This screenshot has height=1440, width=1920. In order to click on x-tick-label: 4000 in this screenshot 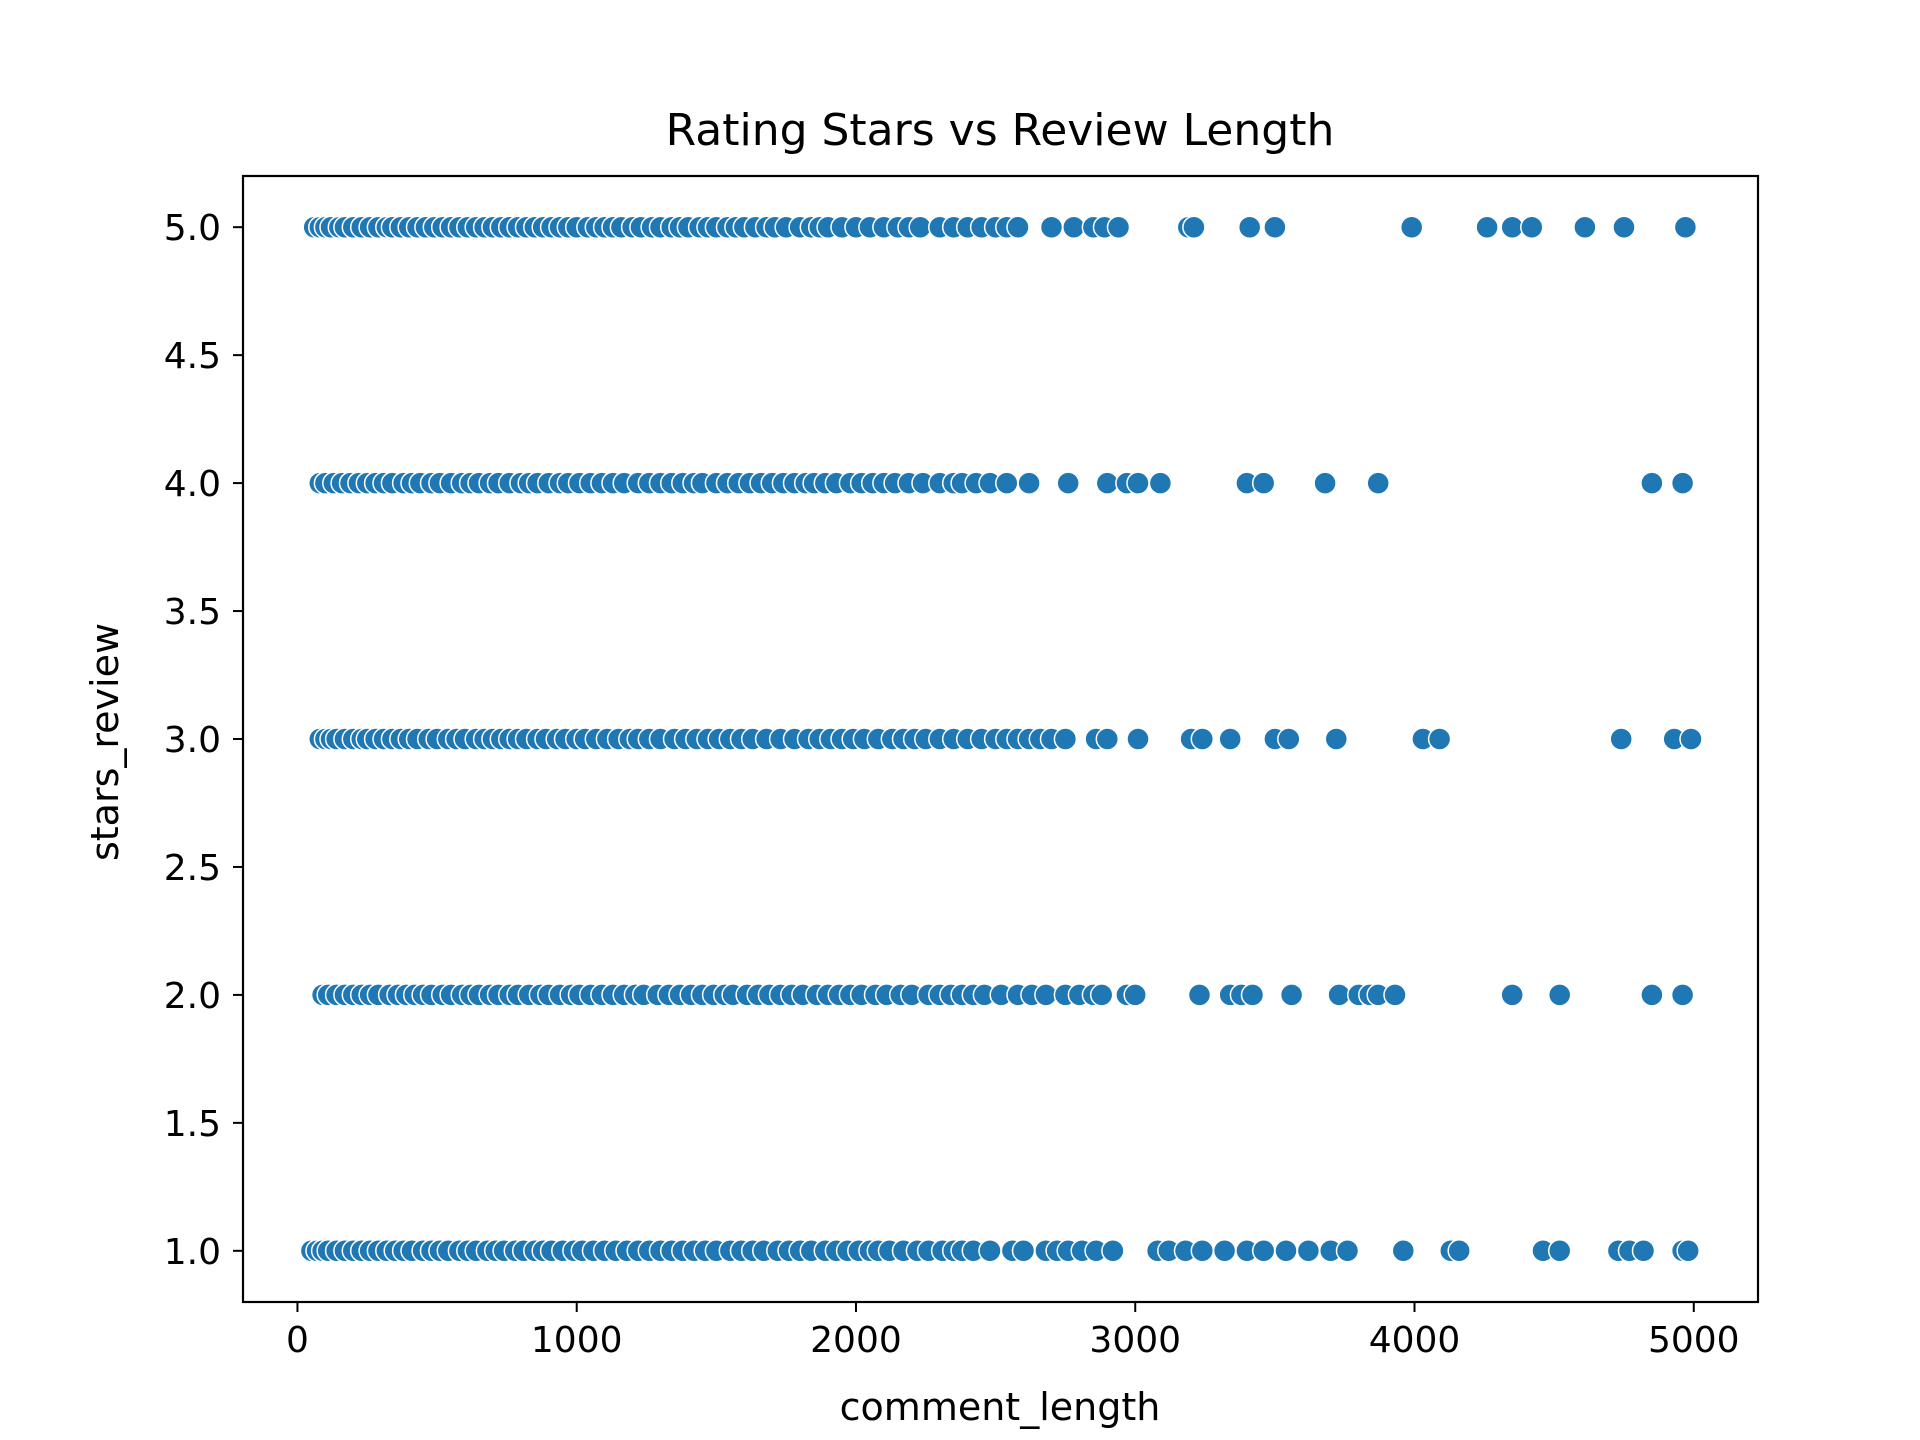, I will do `click(1415, 1340)`.